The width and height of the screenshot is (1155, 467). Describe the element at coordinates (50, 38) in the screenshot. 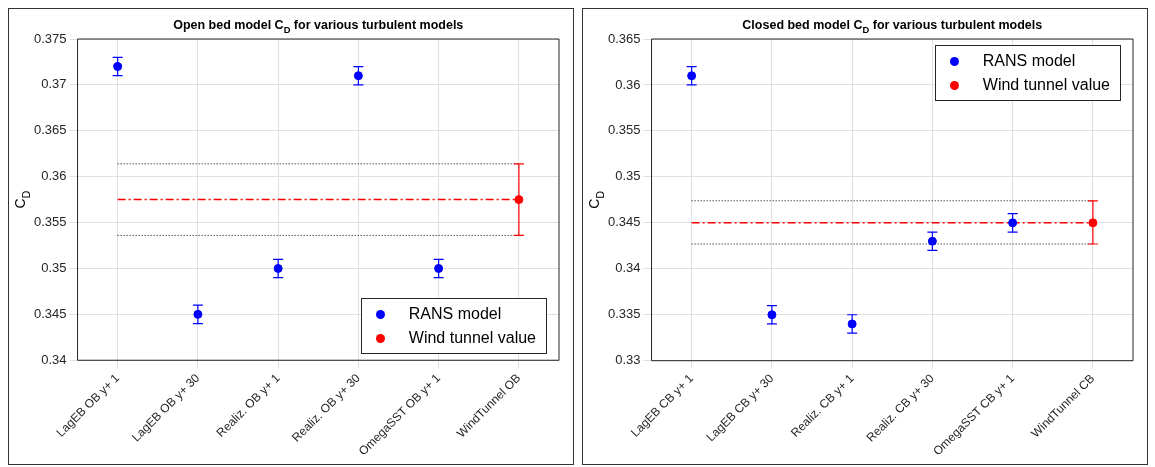

I see `y-tick-label: 0.375` at that location.